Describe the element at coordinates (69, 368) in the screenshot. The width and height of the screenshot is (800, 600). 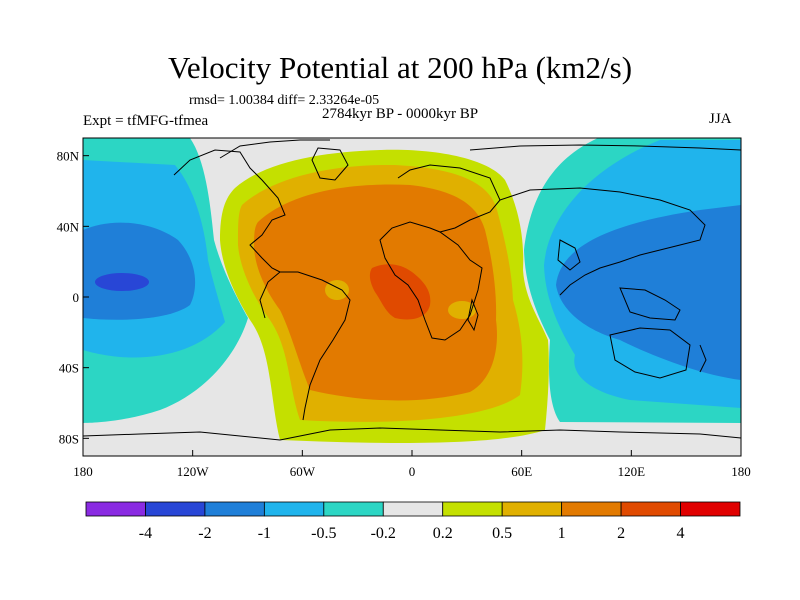
I see `y-tick-label: 40S` at that location.